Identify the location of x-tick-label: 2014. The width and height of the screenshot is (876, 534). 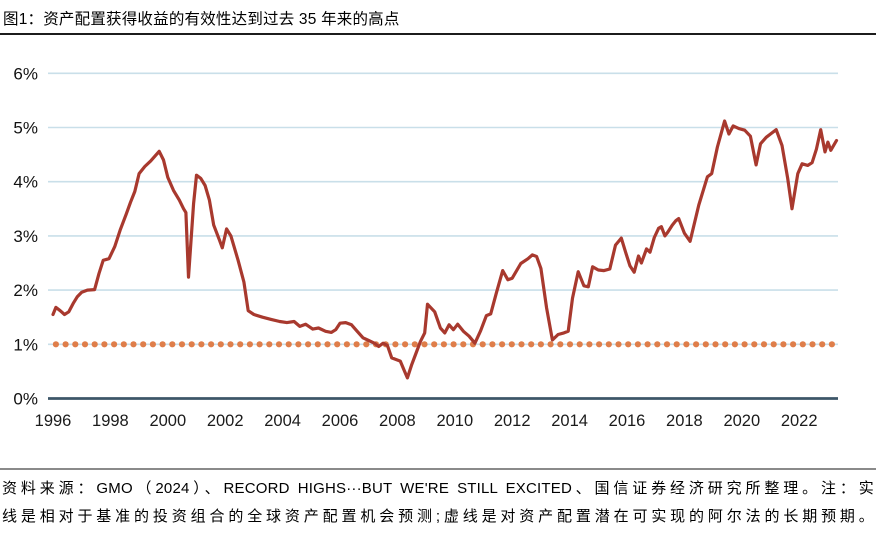
(569, 421).